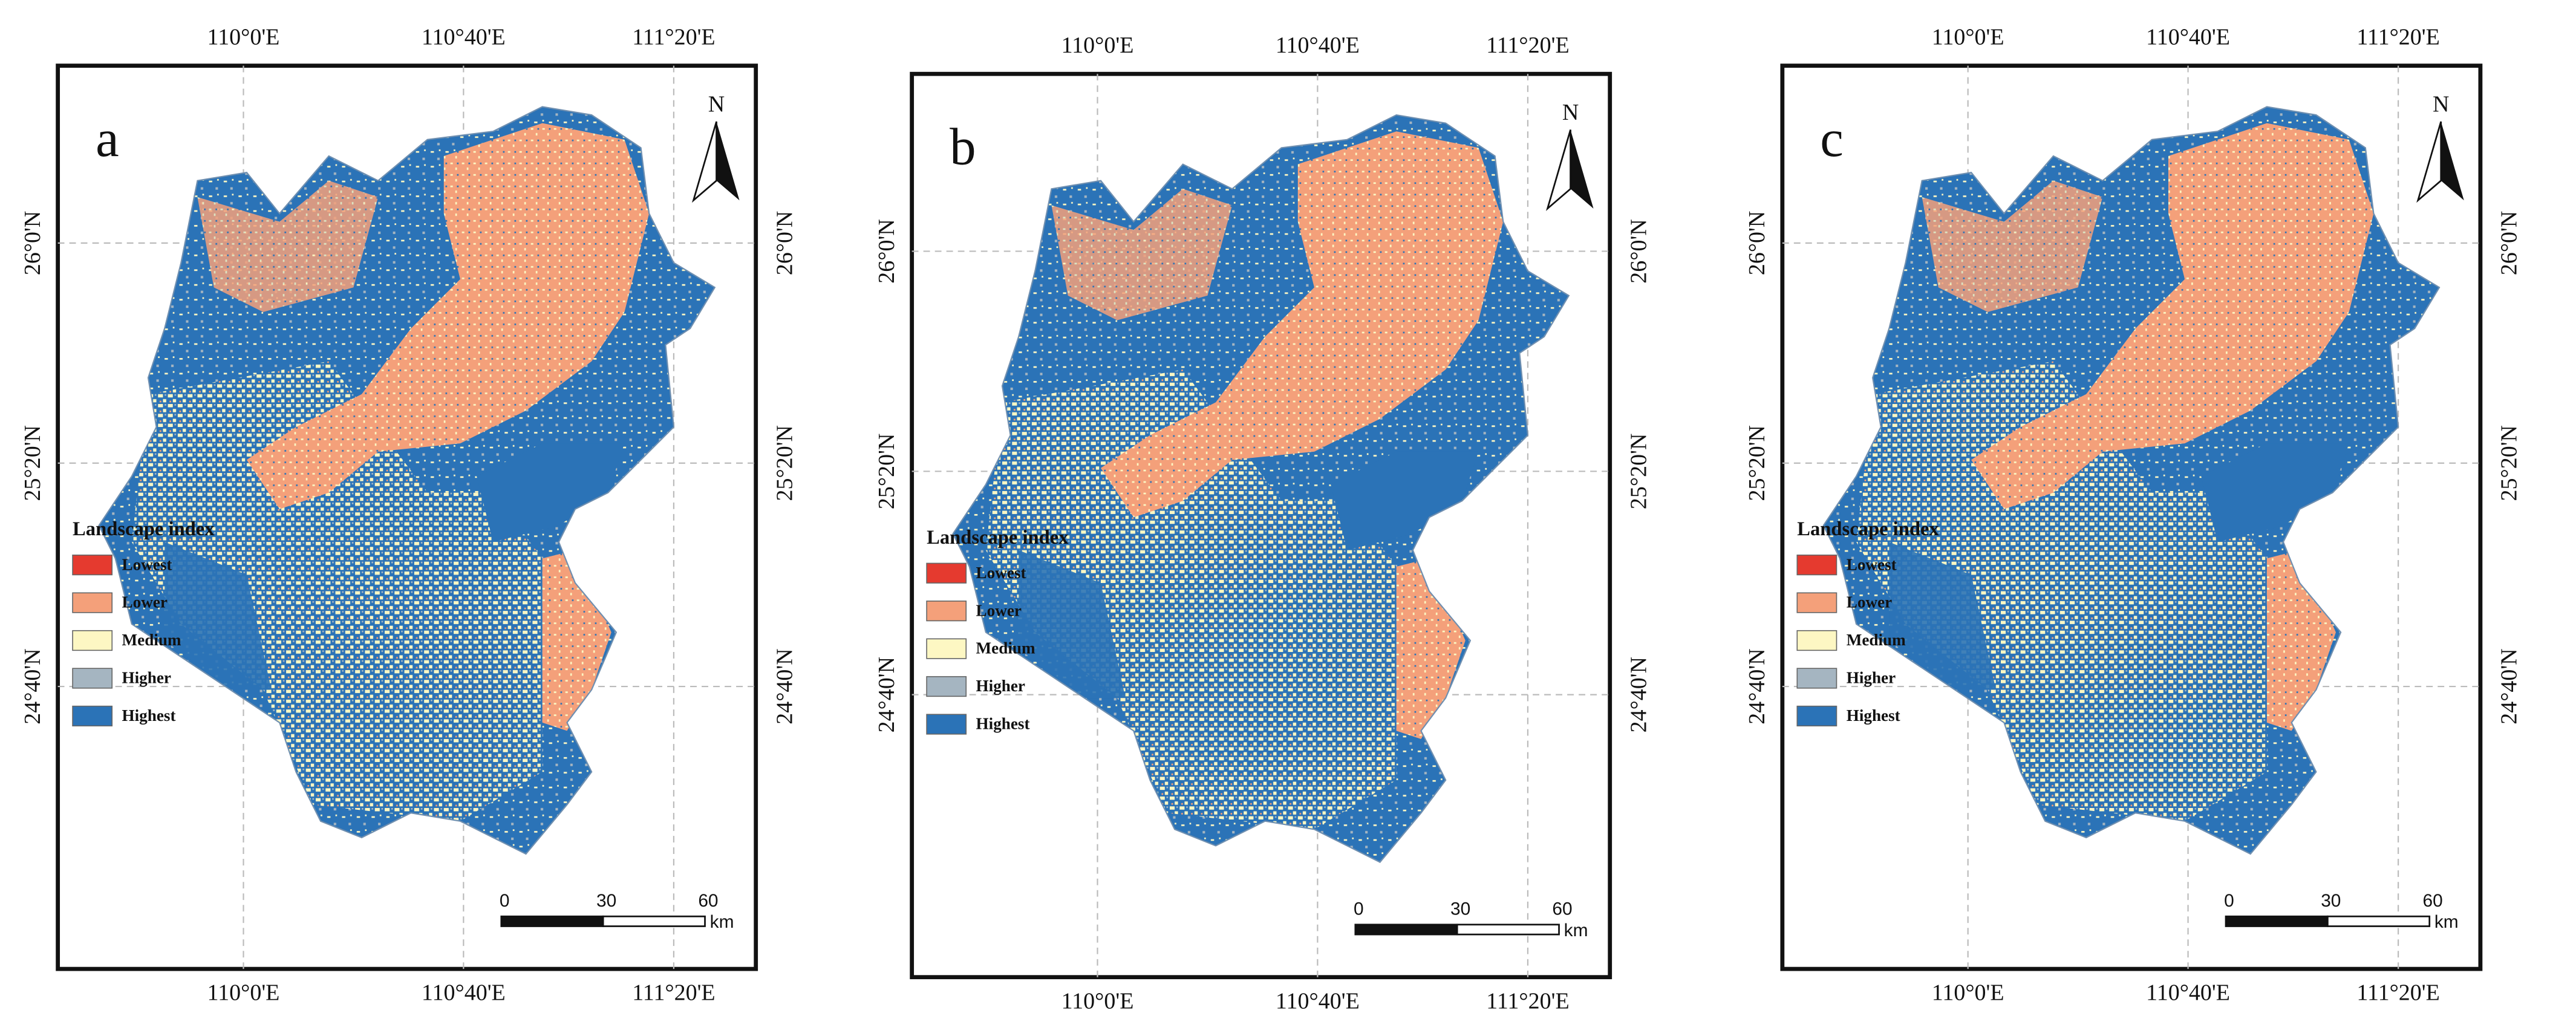  I want to click on panel-label: b, so click(963, 147).